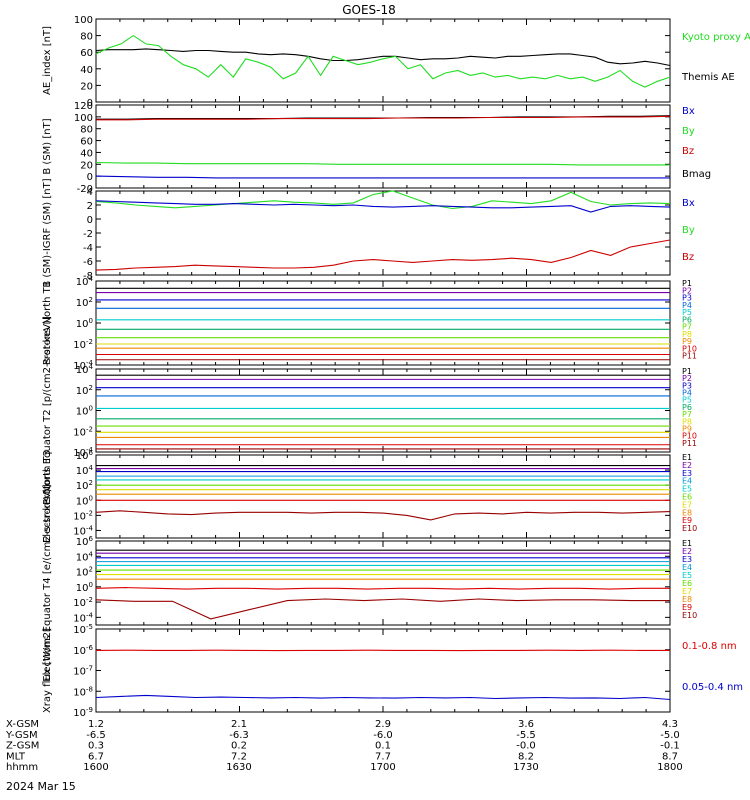  Describe the element at coordinates (83, 712) in the screenshot. I see `y-tick-label: 10-9` at that location.